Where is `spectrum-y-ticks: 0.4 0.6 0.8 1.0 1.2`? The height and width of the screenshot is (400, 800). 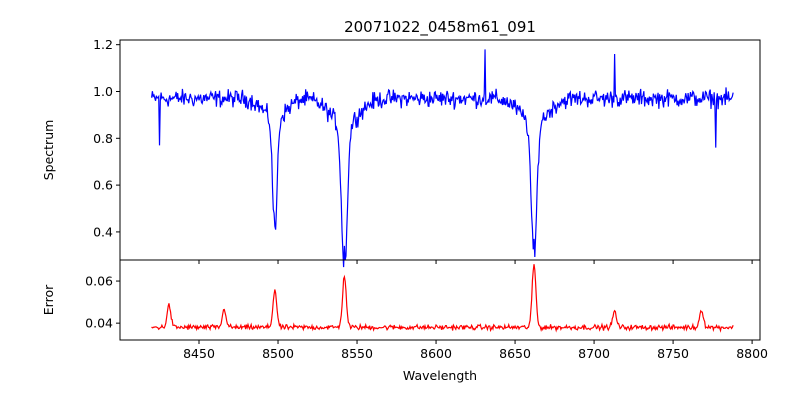
spectrum-y-ticks: 0.4 0.6 0.8 1.0 1.2 is located at coordinates (106, 138).